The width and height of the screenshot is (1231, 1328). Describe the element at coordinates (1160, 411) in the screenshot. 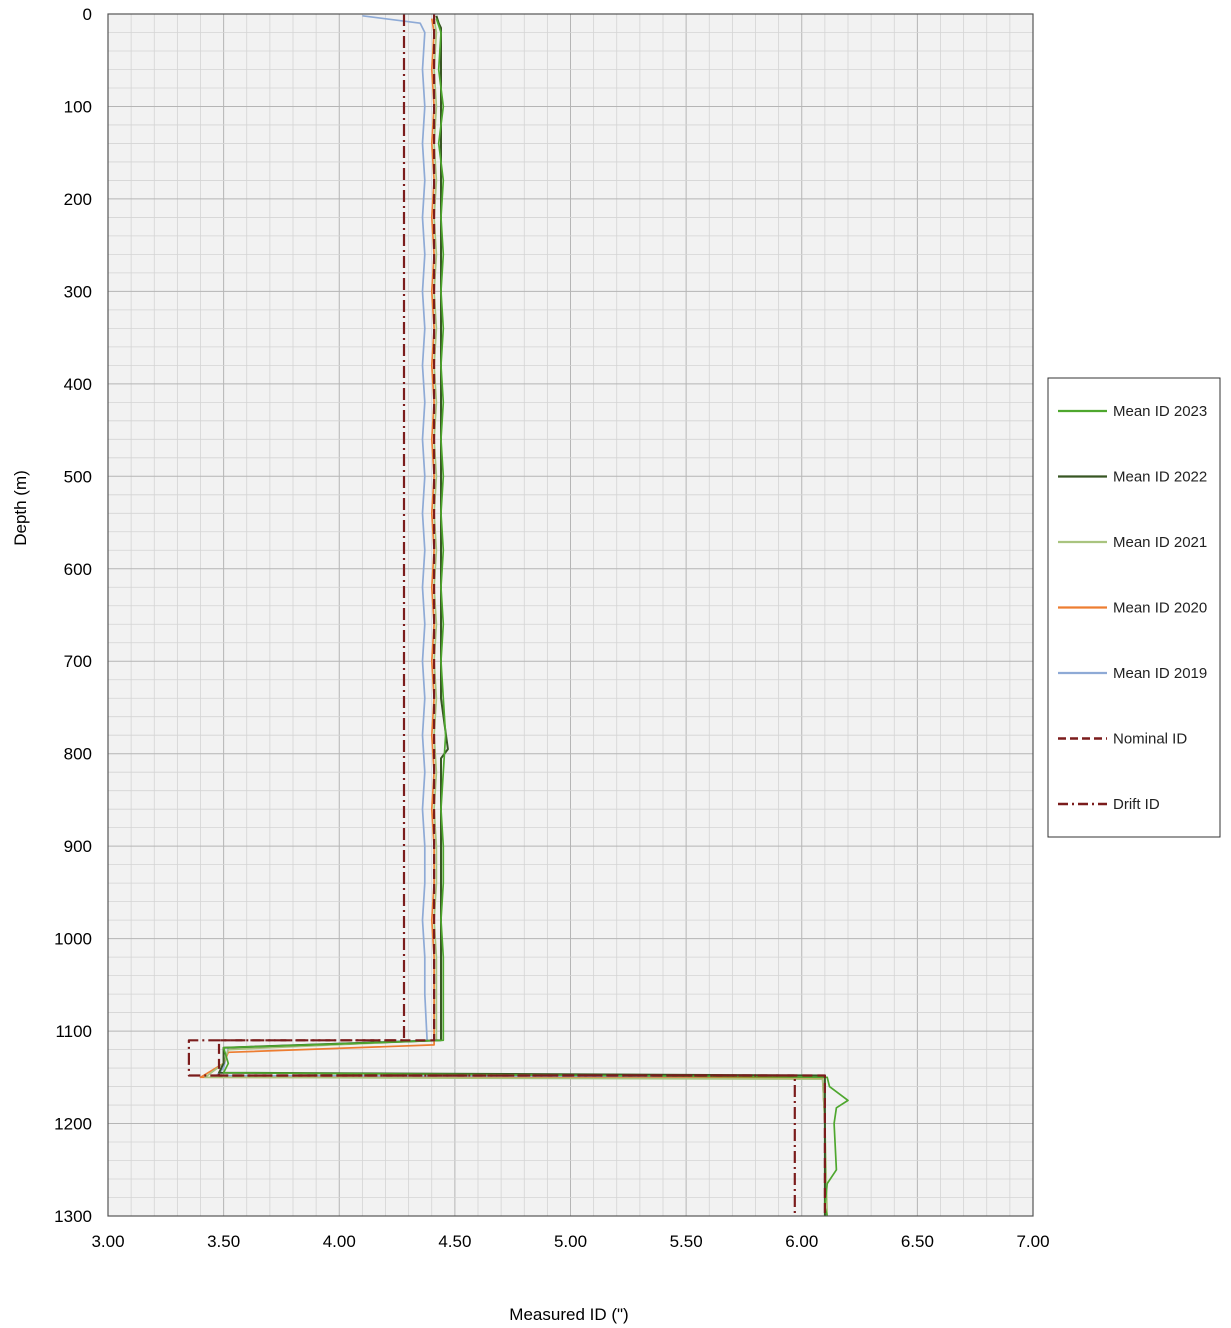

I see `legend-label: Mean ID 2023` at that location.